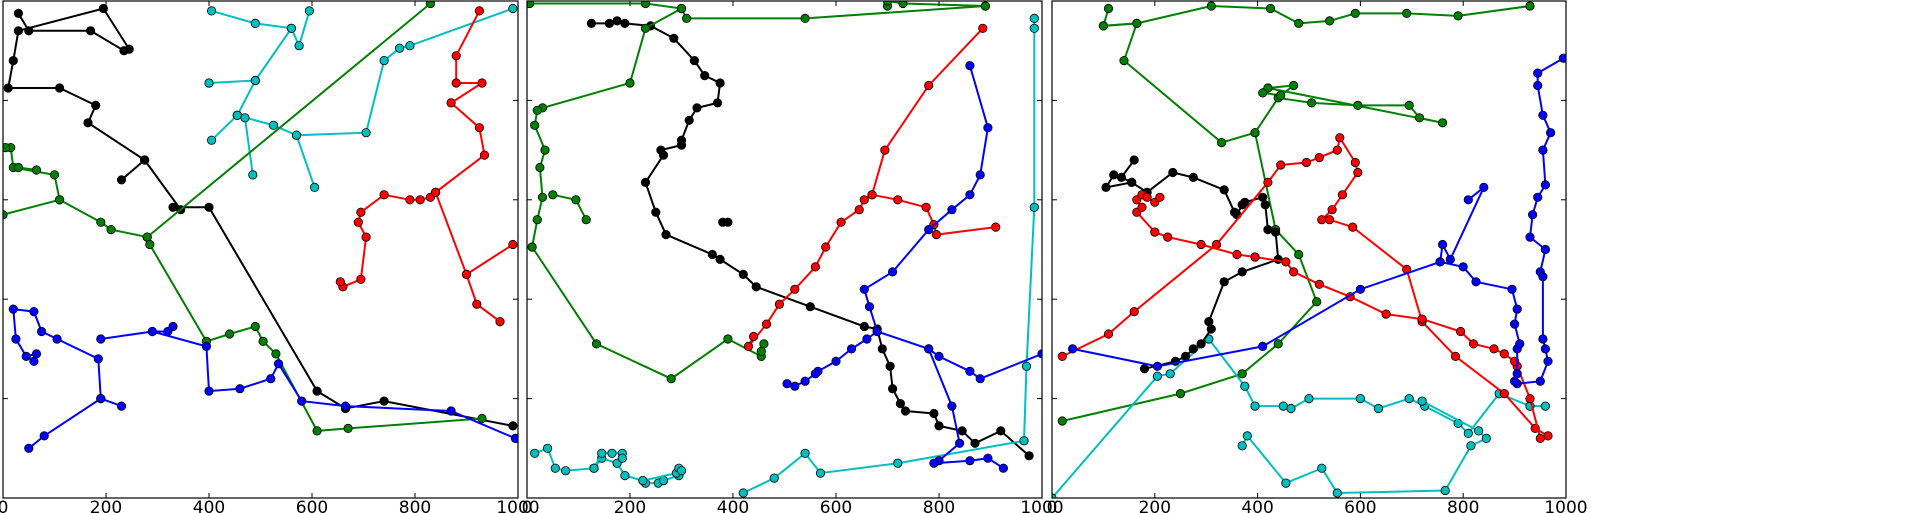 This screenshot has height=513, width=1914. Describe the element at coordinates (1360, 505) in the screenshot. I see `x-tick-label: 600` at that location.